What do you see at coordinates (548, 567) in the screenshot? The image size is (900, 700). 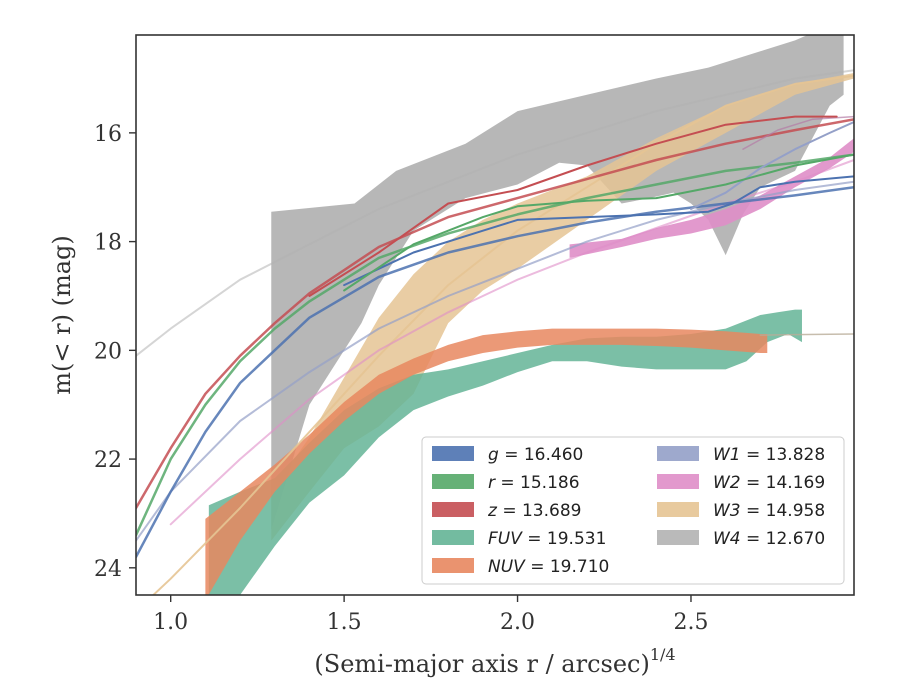 I see `legend-label-nuv: NUV = 19.710` at bounding box center [548, 567].